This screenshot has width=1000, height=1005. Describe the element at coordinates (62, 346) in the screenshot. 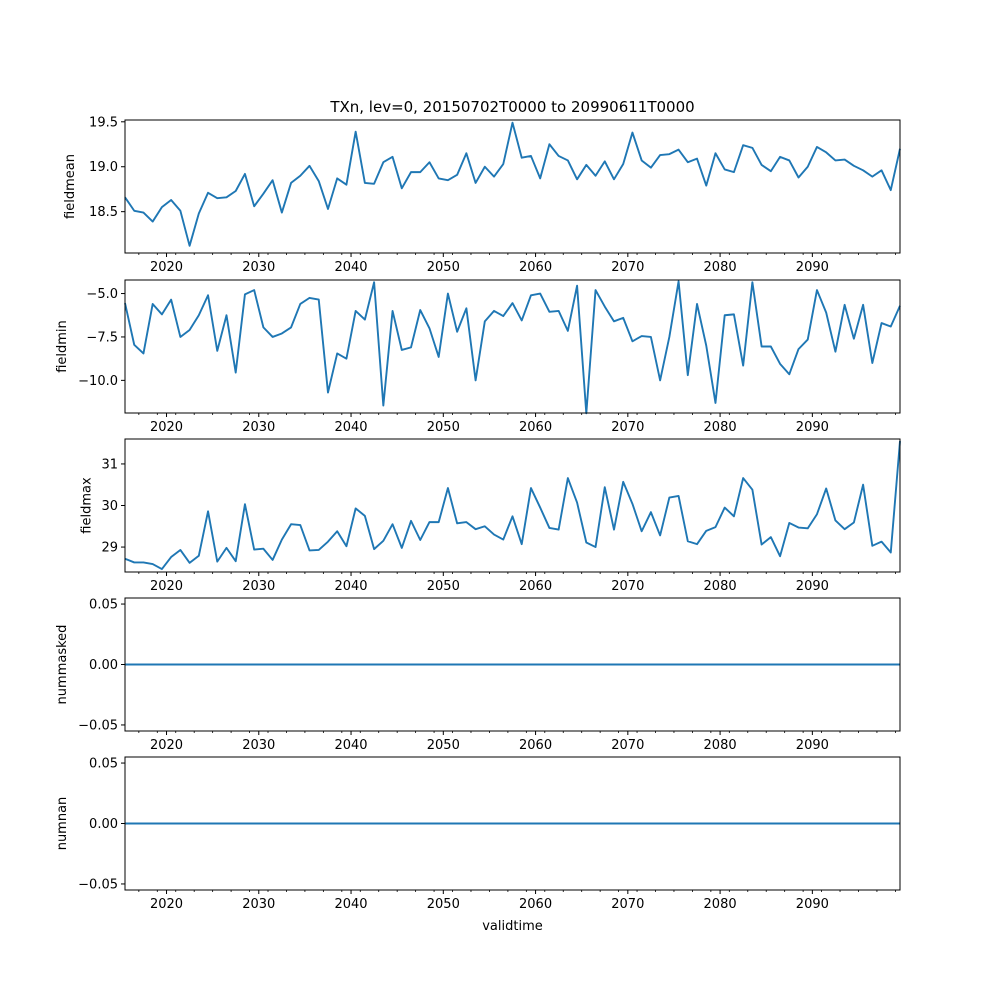

I see `y-axis-label-fieldmin: fieldmin` at that location.